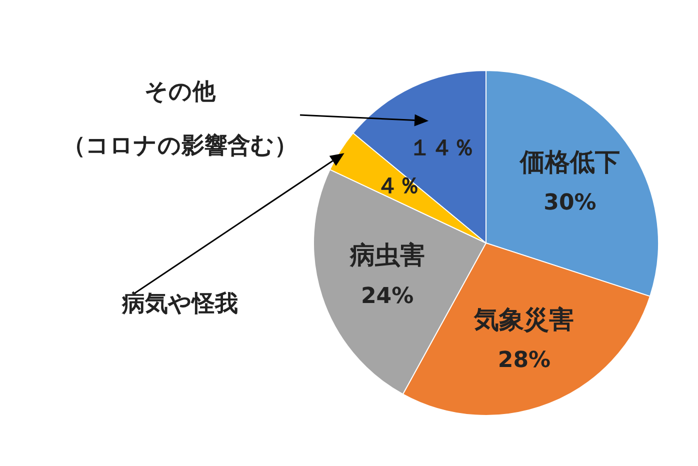 The height and width of the screenshot is (466, 698). Describe the element at coordinates (398, 187) in the screenshot. I see `data-label: ４％` at that location.